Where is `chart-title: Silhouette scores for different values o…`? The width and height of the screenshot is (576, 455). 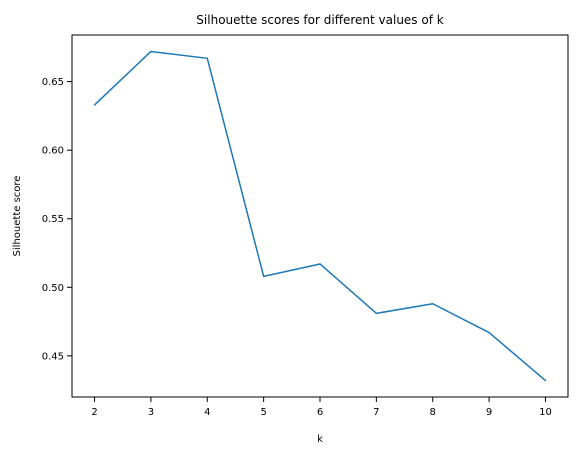 chart-title: Silhouette scores for different values o… is located at coordinates (319, 20).